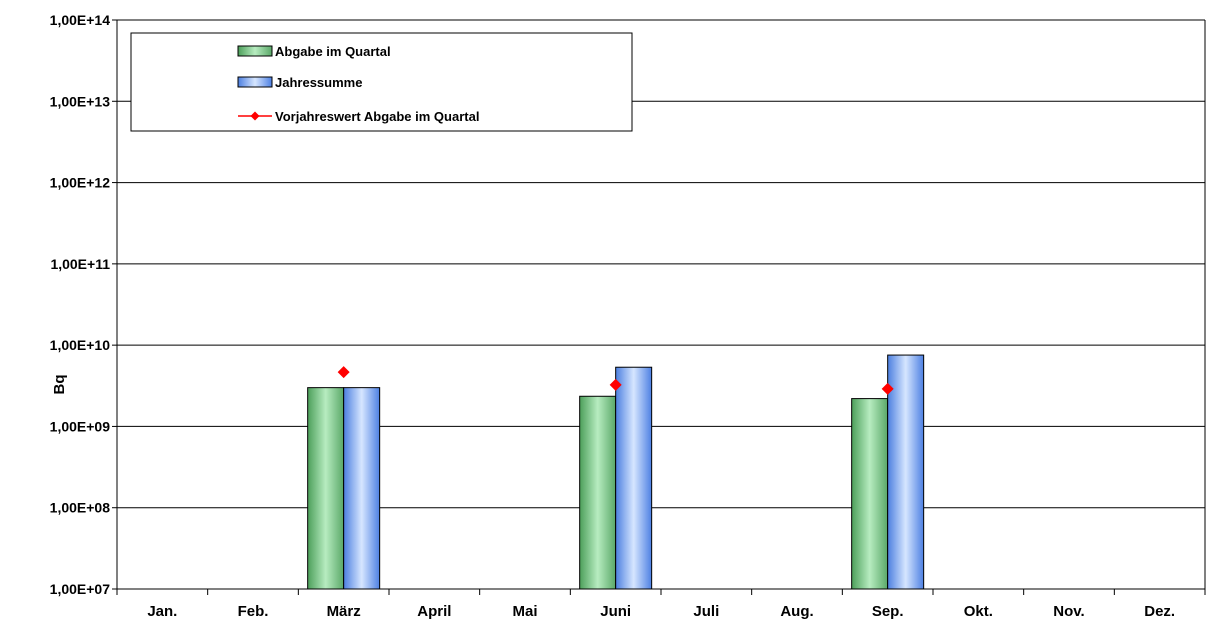  What do you see at coordinates (615, 611) in the screenshot?
I see `x-tick-label: Juni` at bounding box center [615, 611].